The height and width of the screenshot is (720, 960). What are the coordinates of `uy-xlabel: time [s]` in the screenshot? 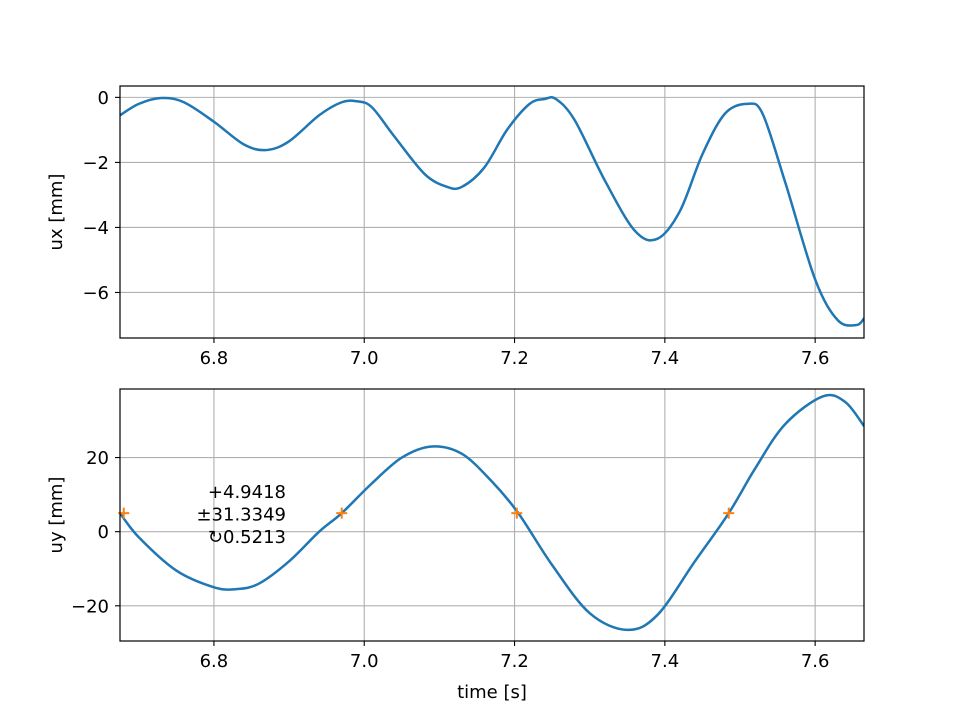 It's located at (492, 692).